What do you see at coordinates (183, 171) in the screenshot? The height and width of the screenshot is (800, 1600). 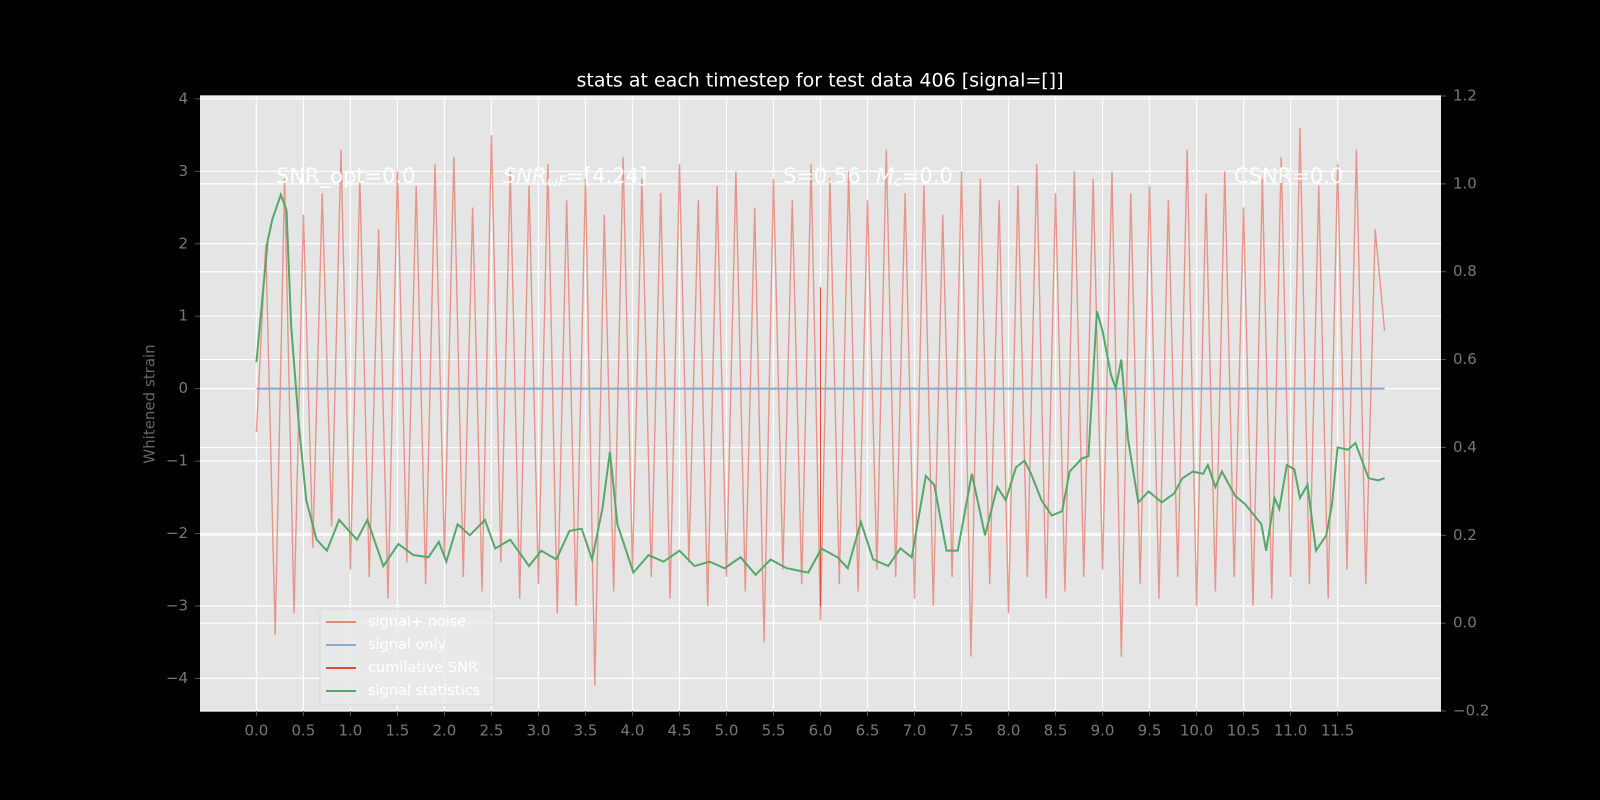 I see `y-tick-label: 3` at bounding box center [183, 171].